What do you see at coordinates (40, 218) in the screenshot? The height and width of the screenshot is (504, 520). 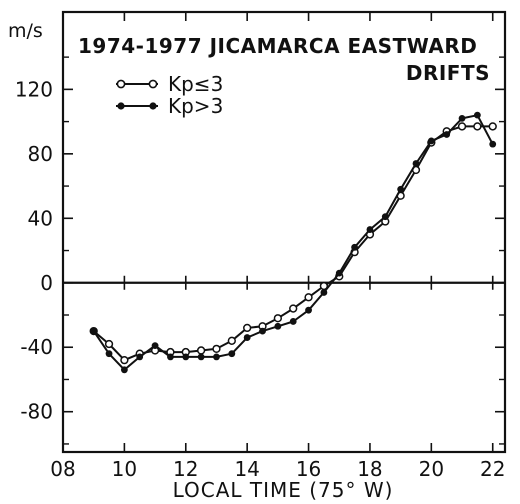 I see `y-tick-label: 40` at bounding box center [40, 218].